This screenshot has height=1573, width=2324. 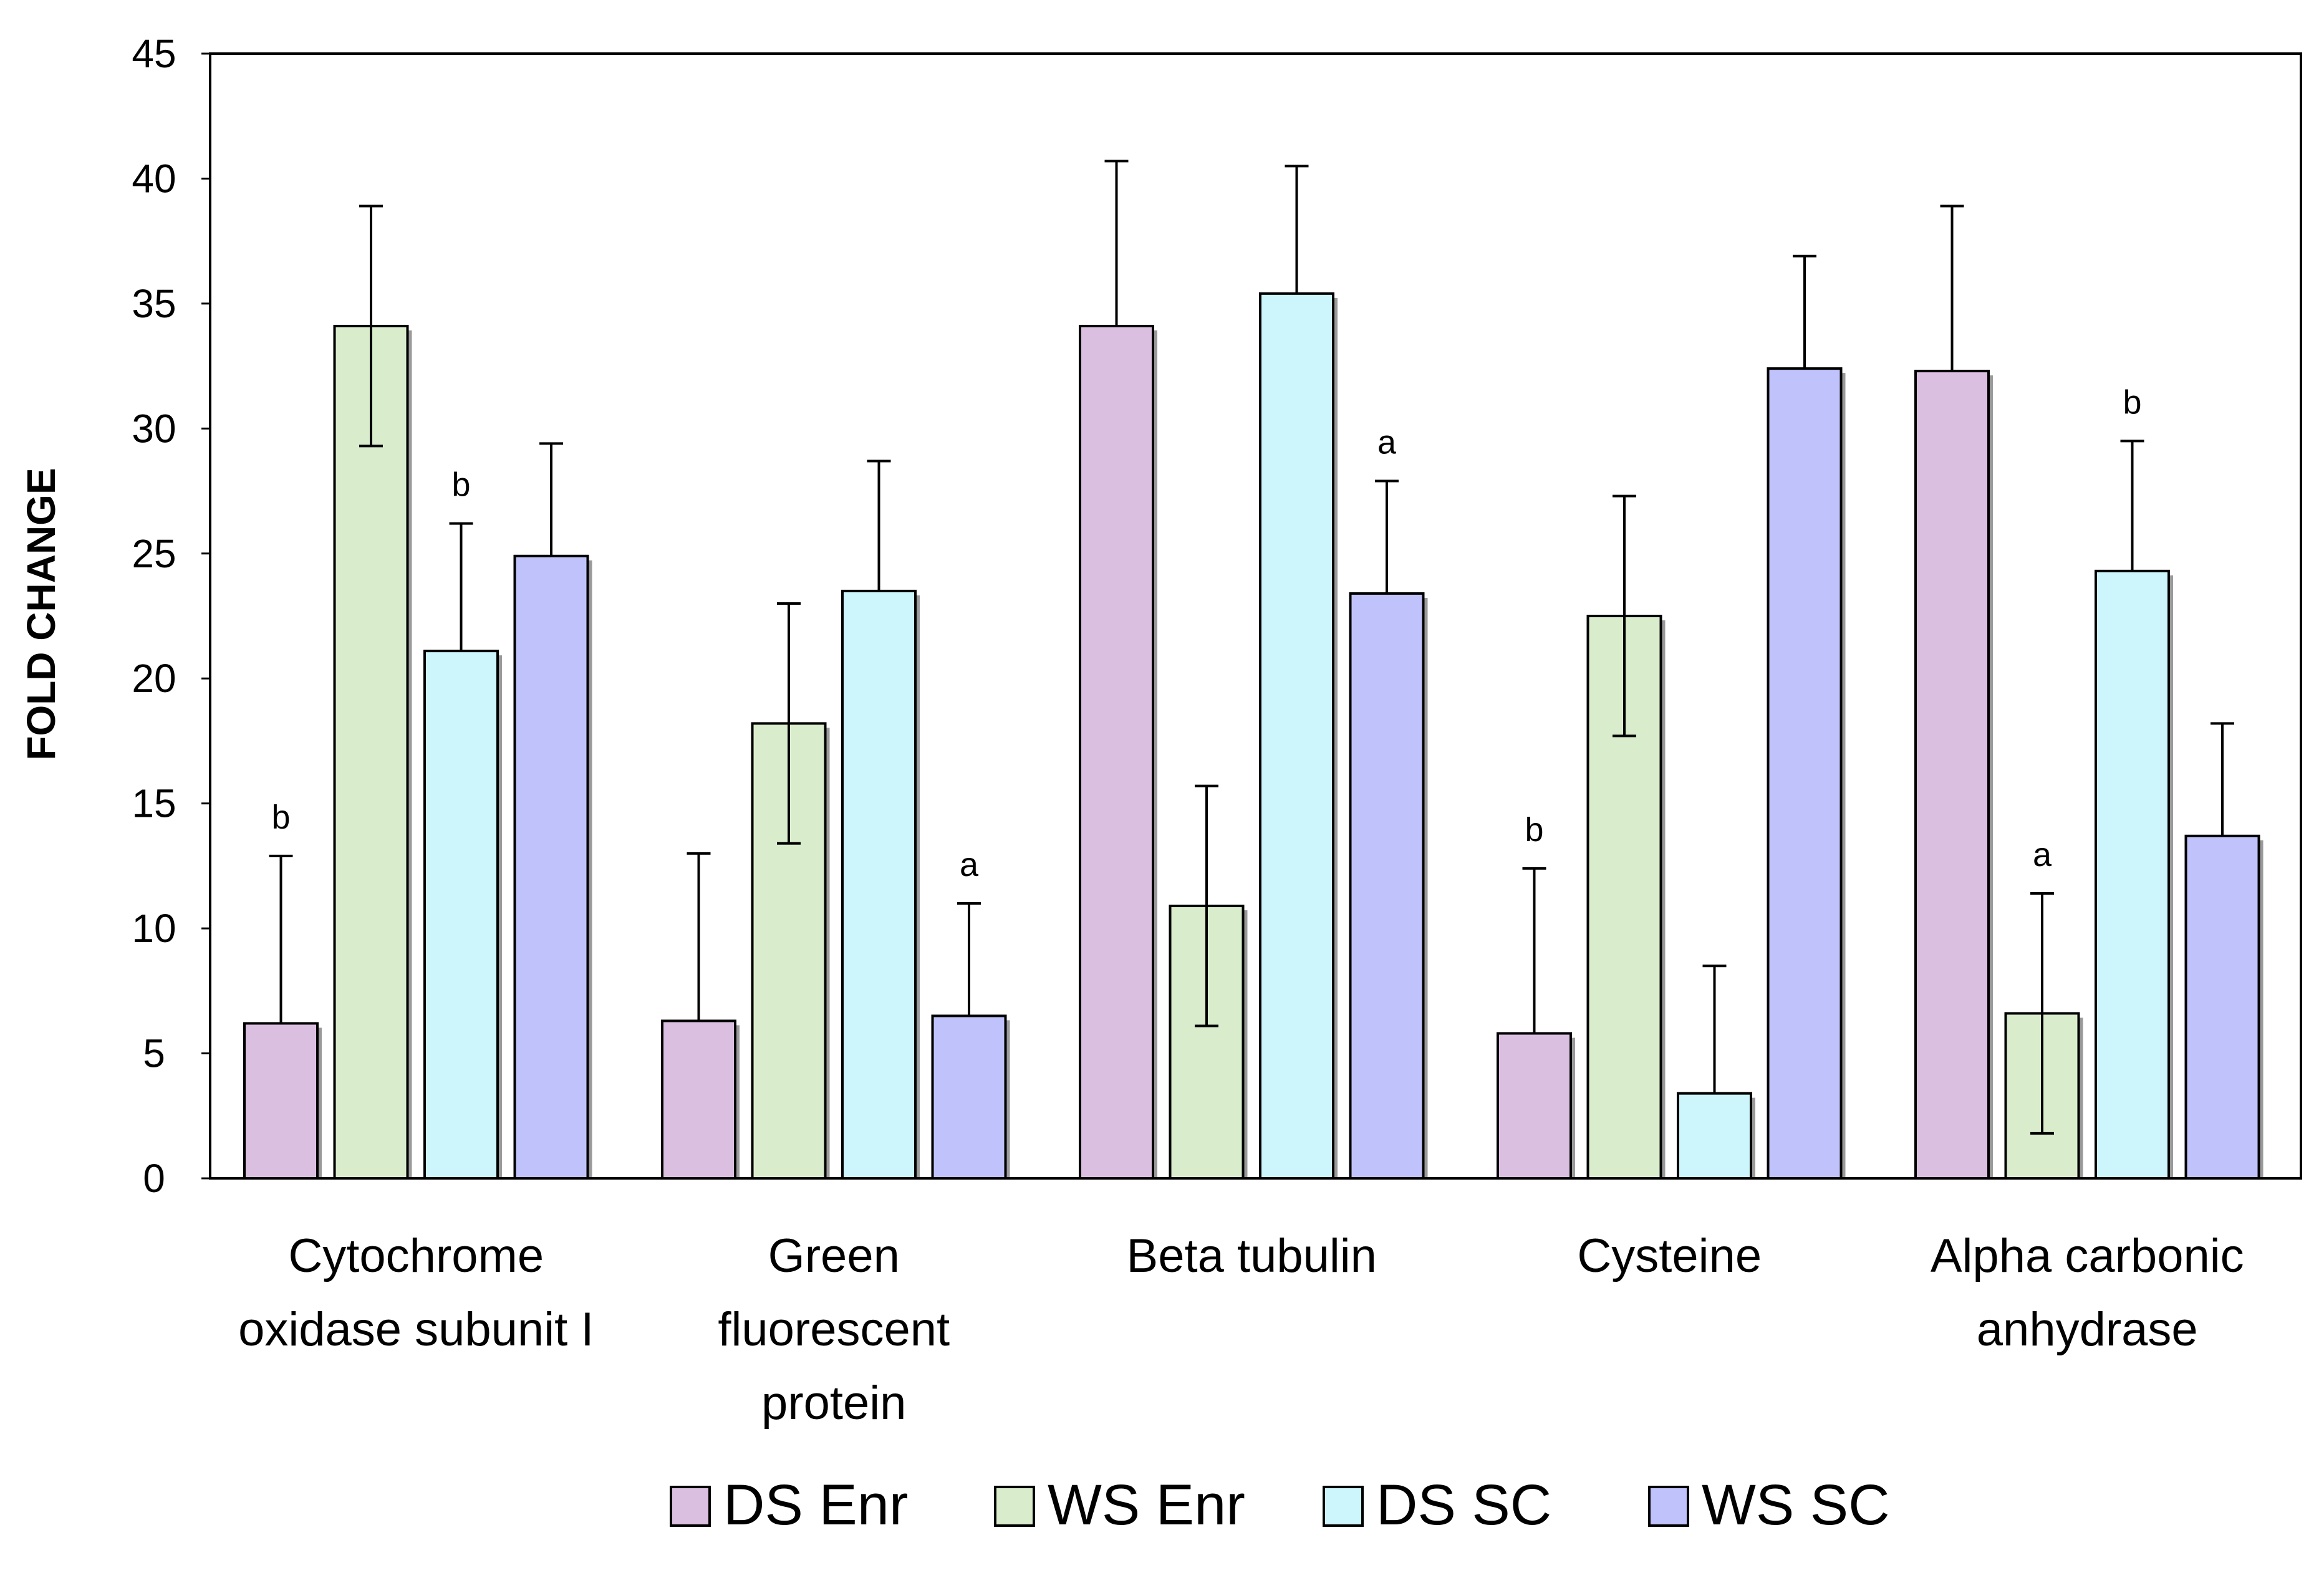 I want to click on category-label-line: Cytochrome, so click(x=416, y=1255).